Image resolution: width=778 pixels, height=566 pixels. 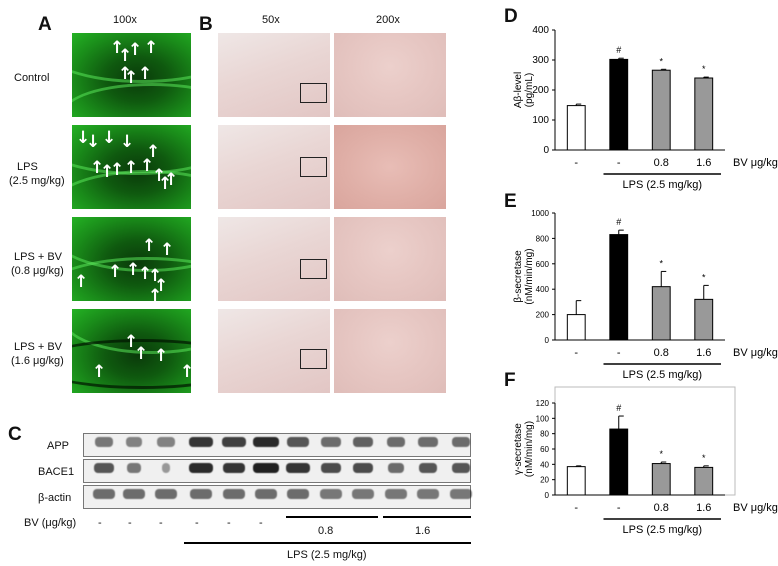 What do you see at coordinates (27, 167) in the screenshot?
I see `panelA-row-label-2: LPS` at bounding box center [27, 167].